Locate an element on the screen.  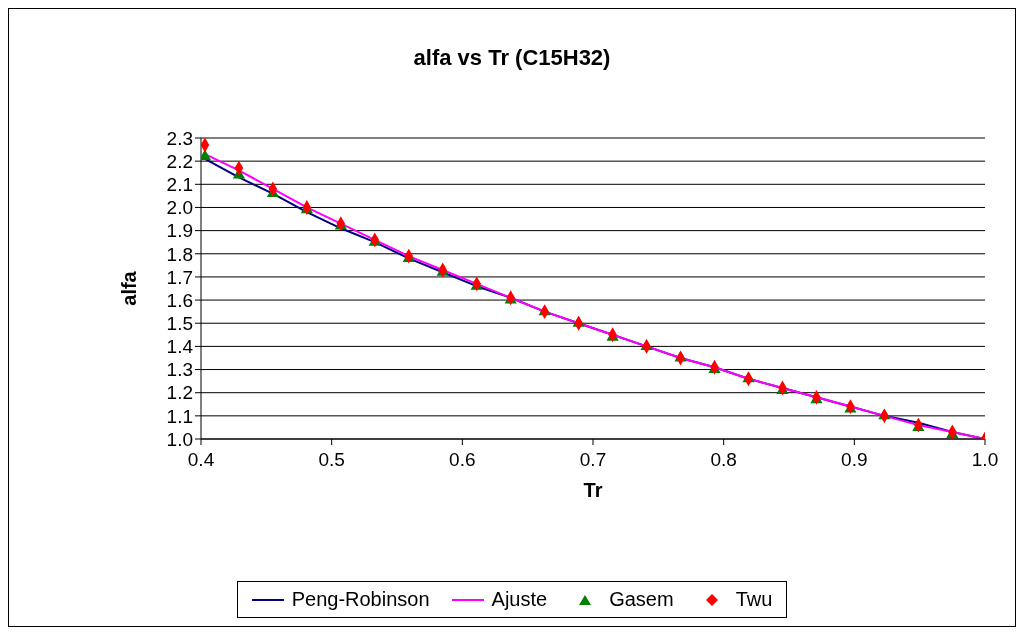
x-tick-label: 1.0 is located at coordinates (985, 460).